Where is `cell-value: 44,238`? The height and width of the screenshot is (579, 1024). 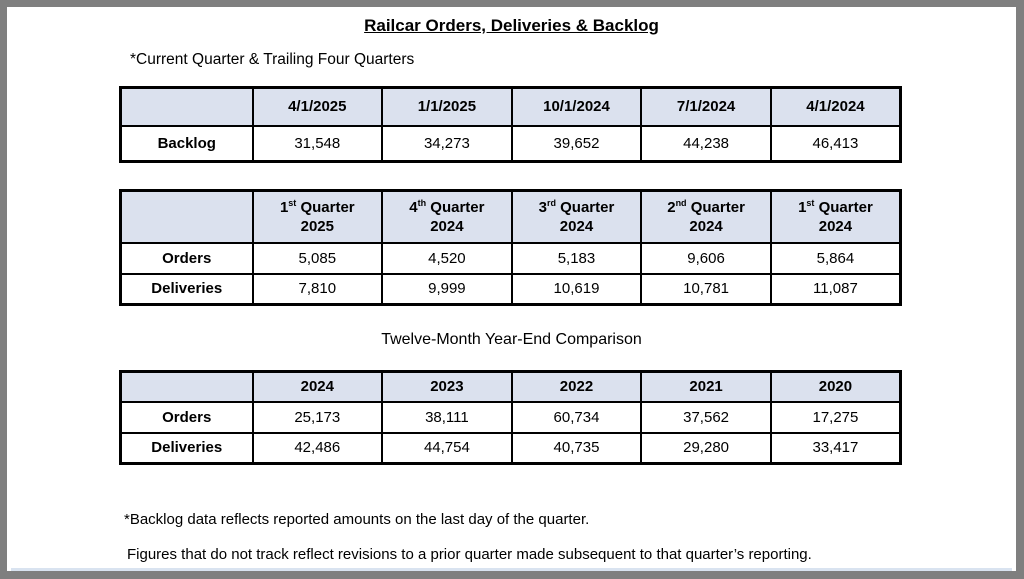
cell-value: 44,238 is located at coordinates (706, 143).